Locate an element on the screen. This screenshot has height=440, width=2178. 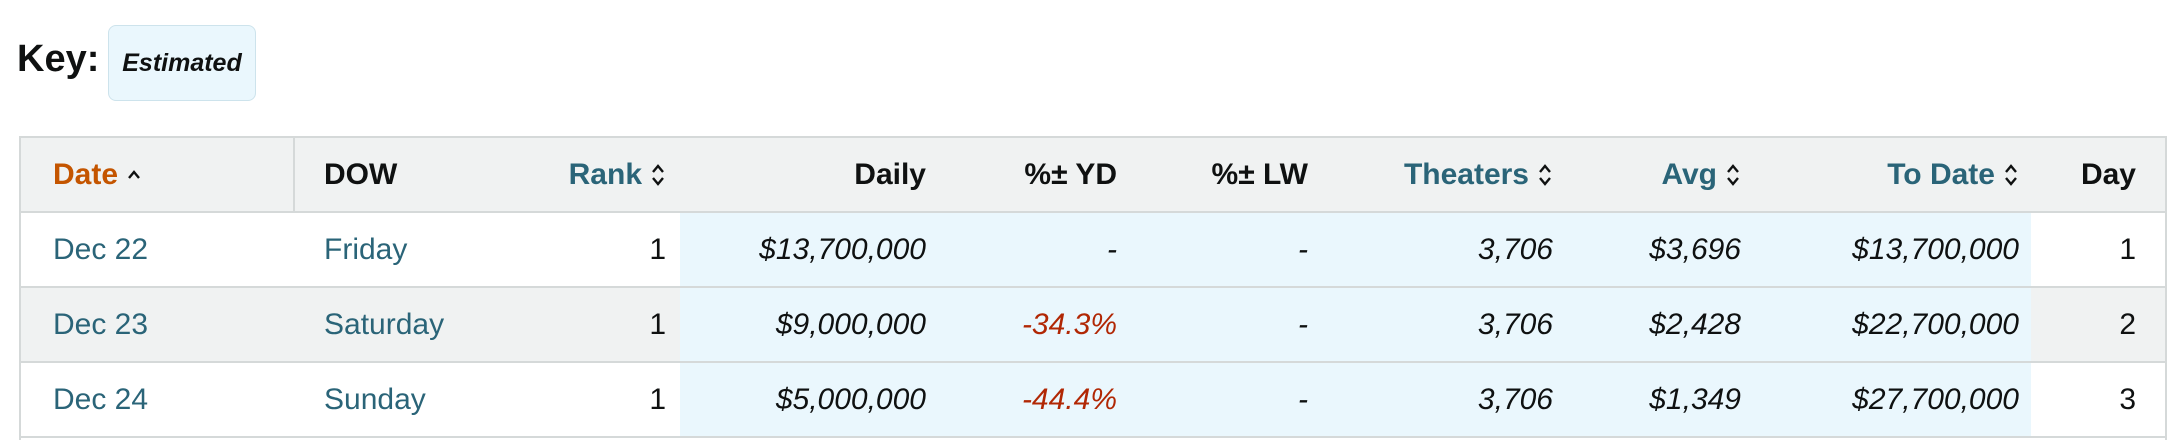
table-cell: $2,428 is located at coordinates (1695, 324).